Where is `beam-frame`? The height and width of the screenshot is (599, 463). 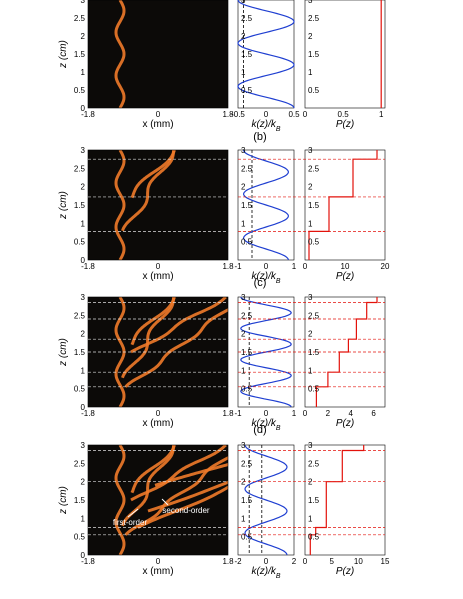 beam-frame is located at coordinates (158, 205).